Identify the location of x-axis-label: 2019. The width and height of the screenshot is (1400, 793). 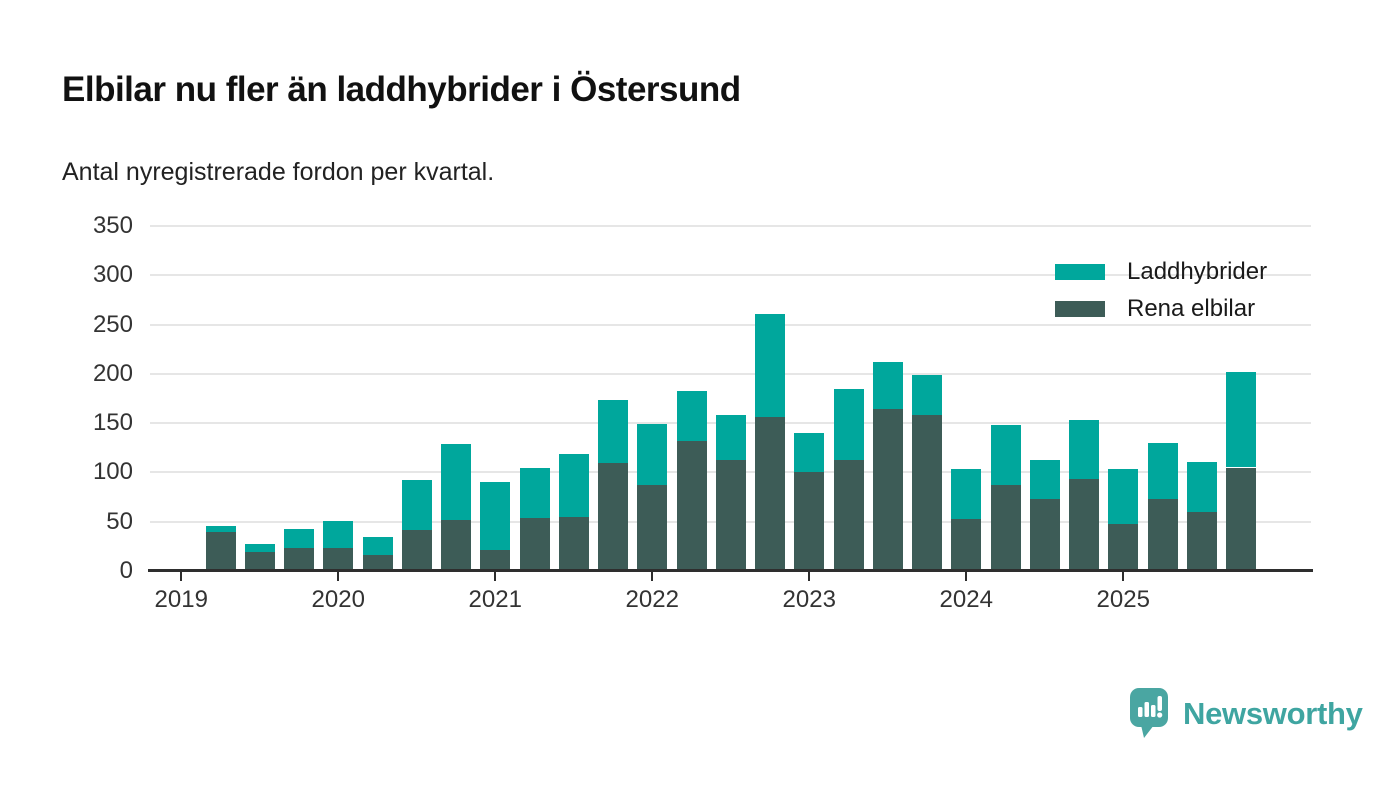
(181, 599).